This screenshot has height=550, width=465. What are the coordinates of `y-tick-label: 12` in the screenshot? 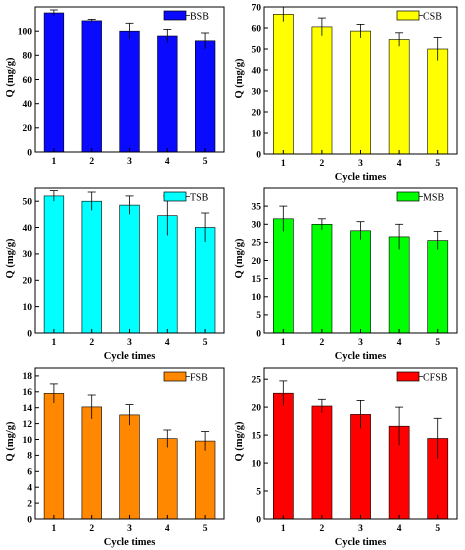 It's located at (28, 425).